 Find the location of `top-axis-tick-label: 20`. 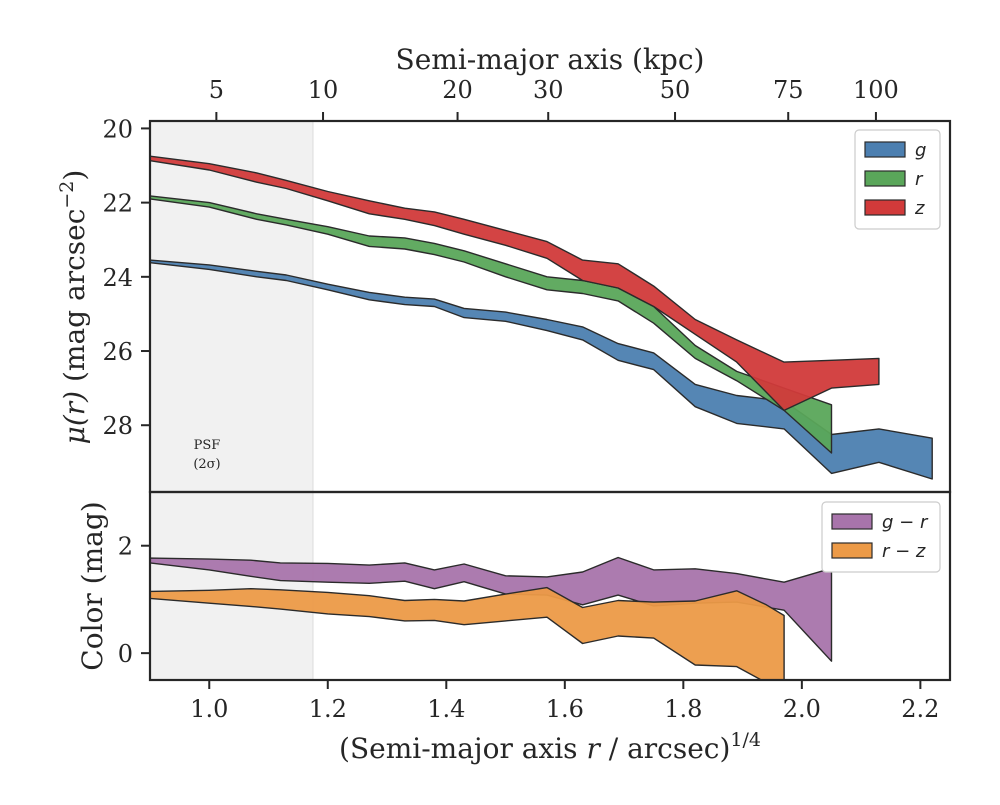

top-axis-tick-label: 20 is located at coordinates (457, 90).